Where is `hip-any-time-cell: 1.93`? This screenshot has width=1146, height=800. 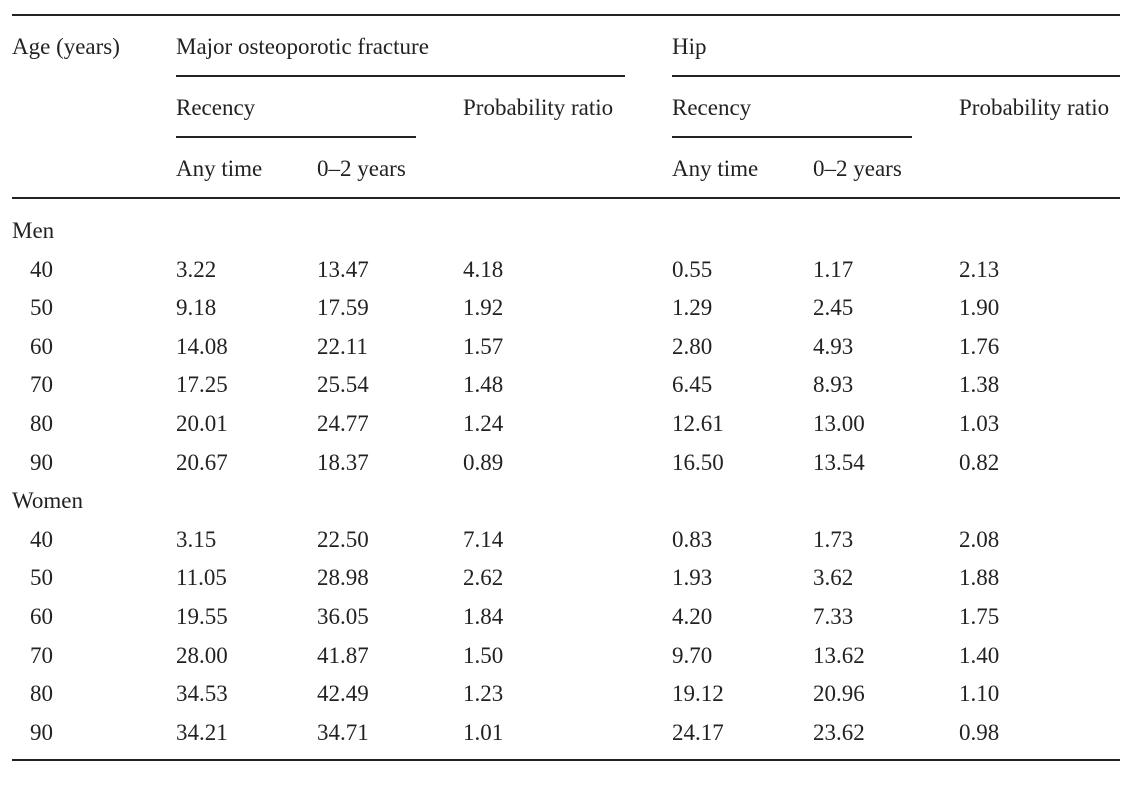
hip-any-time-cell: 1.93 is located at coordinates (692, 577).